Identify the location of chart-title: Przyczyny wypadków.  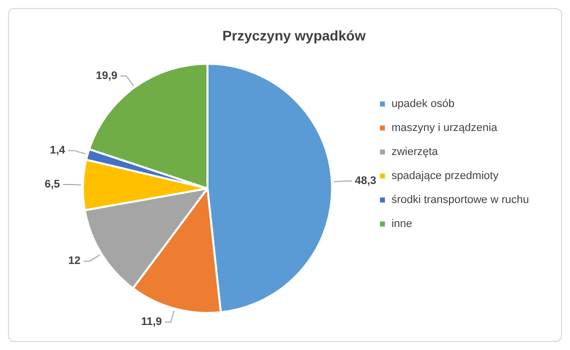
(294, 35).